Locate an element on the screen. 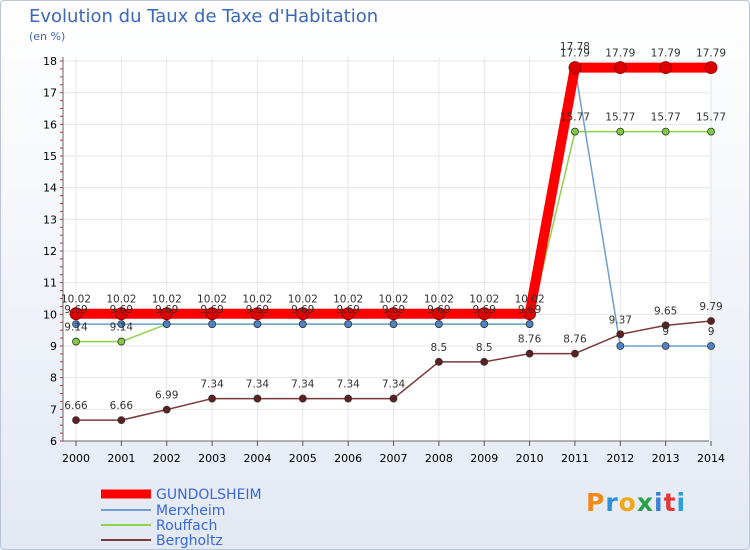 The image size is (750, 550). data-label-bergholtz: 6.99 is located at coordinates (166, 396).